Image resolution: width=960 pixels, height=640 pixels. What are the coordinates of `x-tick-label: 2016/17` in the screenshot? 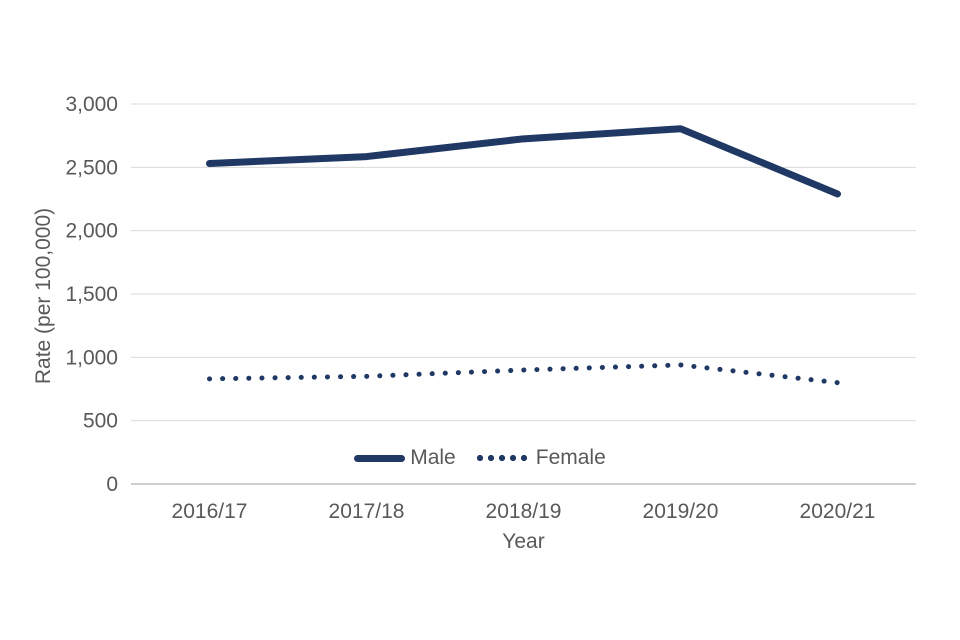 It's located at (210, 511).